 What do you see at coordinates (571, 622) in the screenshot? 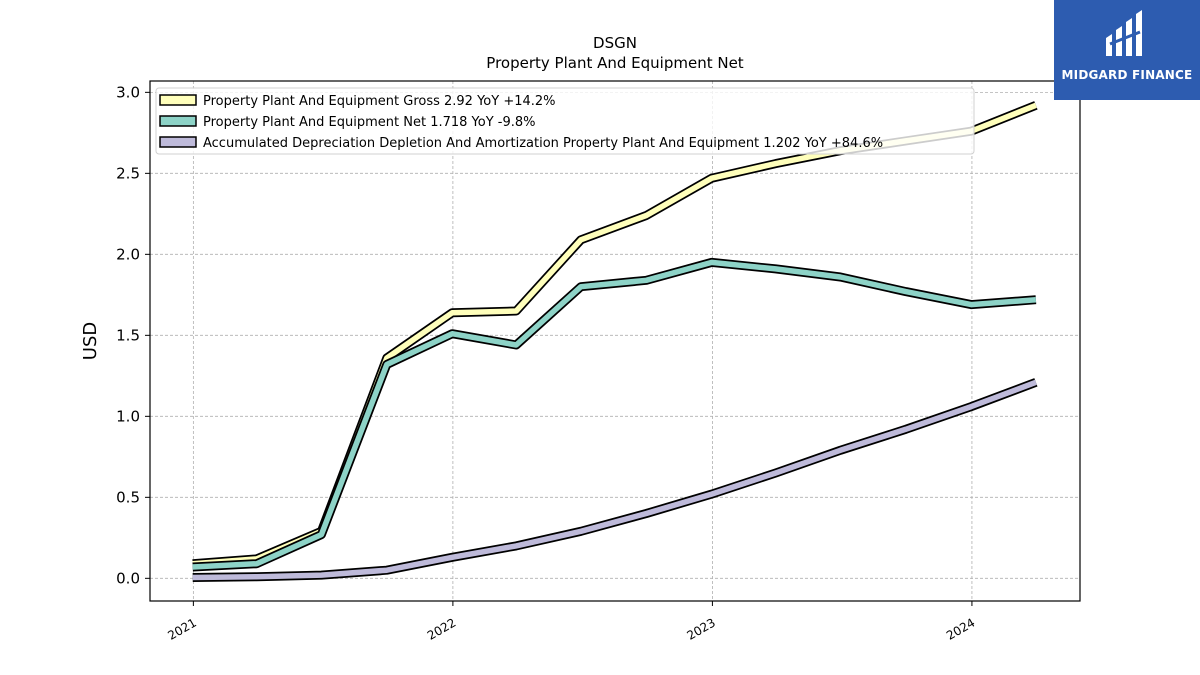
I see `x-axis: 2021 2022 2023 2024` at bounding box center [571, 622].